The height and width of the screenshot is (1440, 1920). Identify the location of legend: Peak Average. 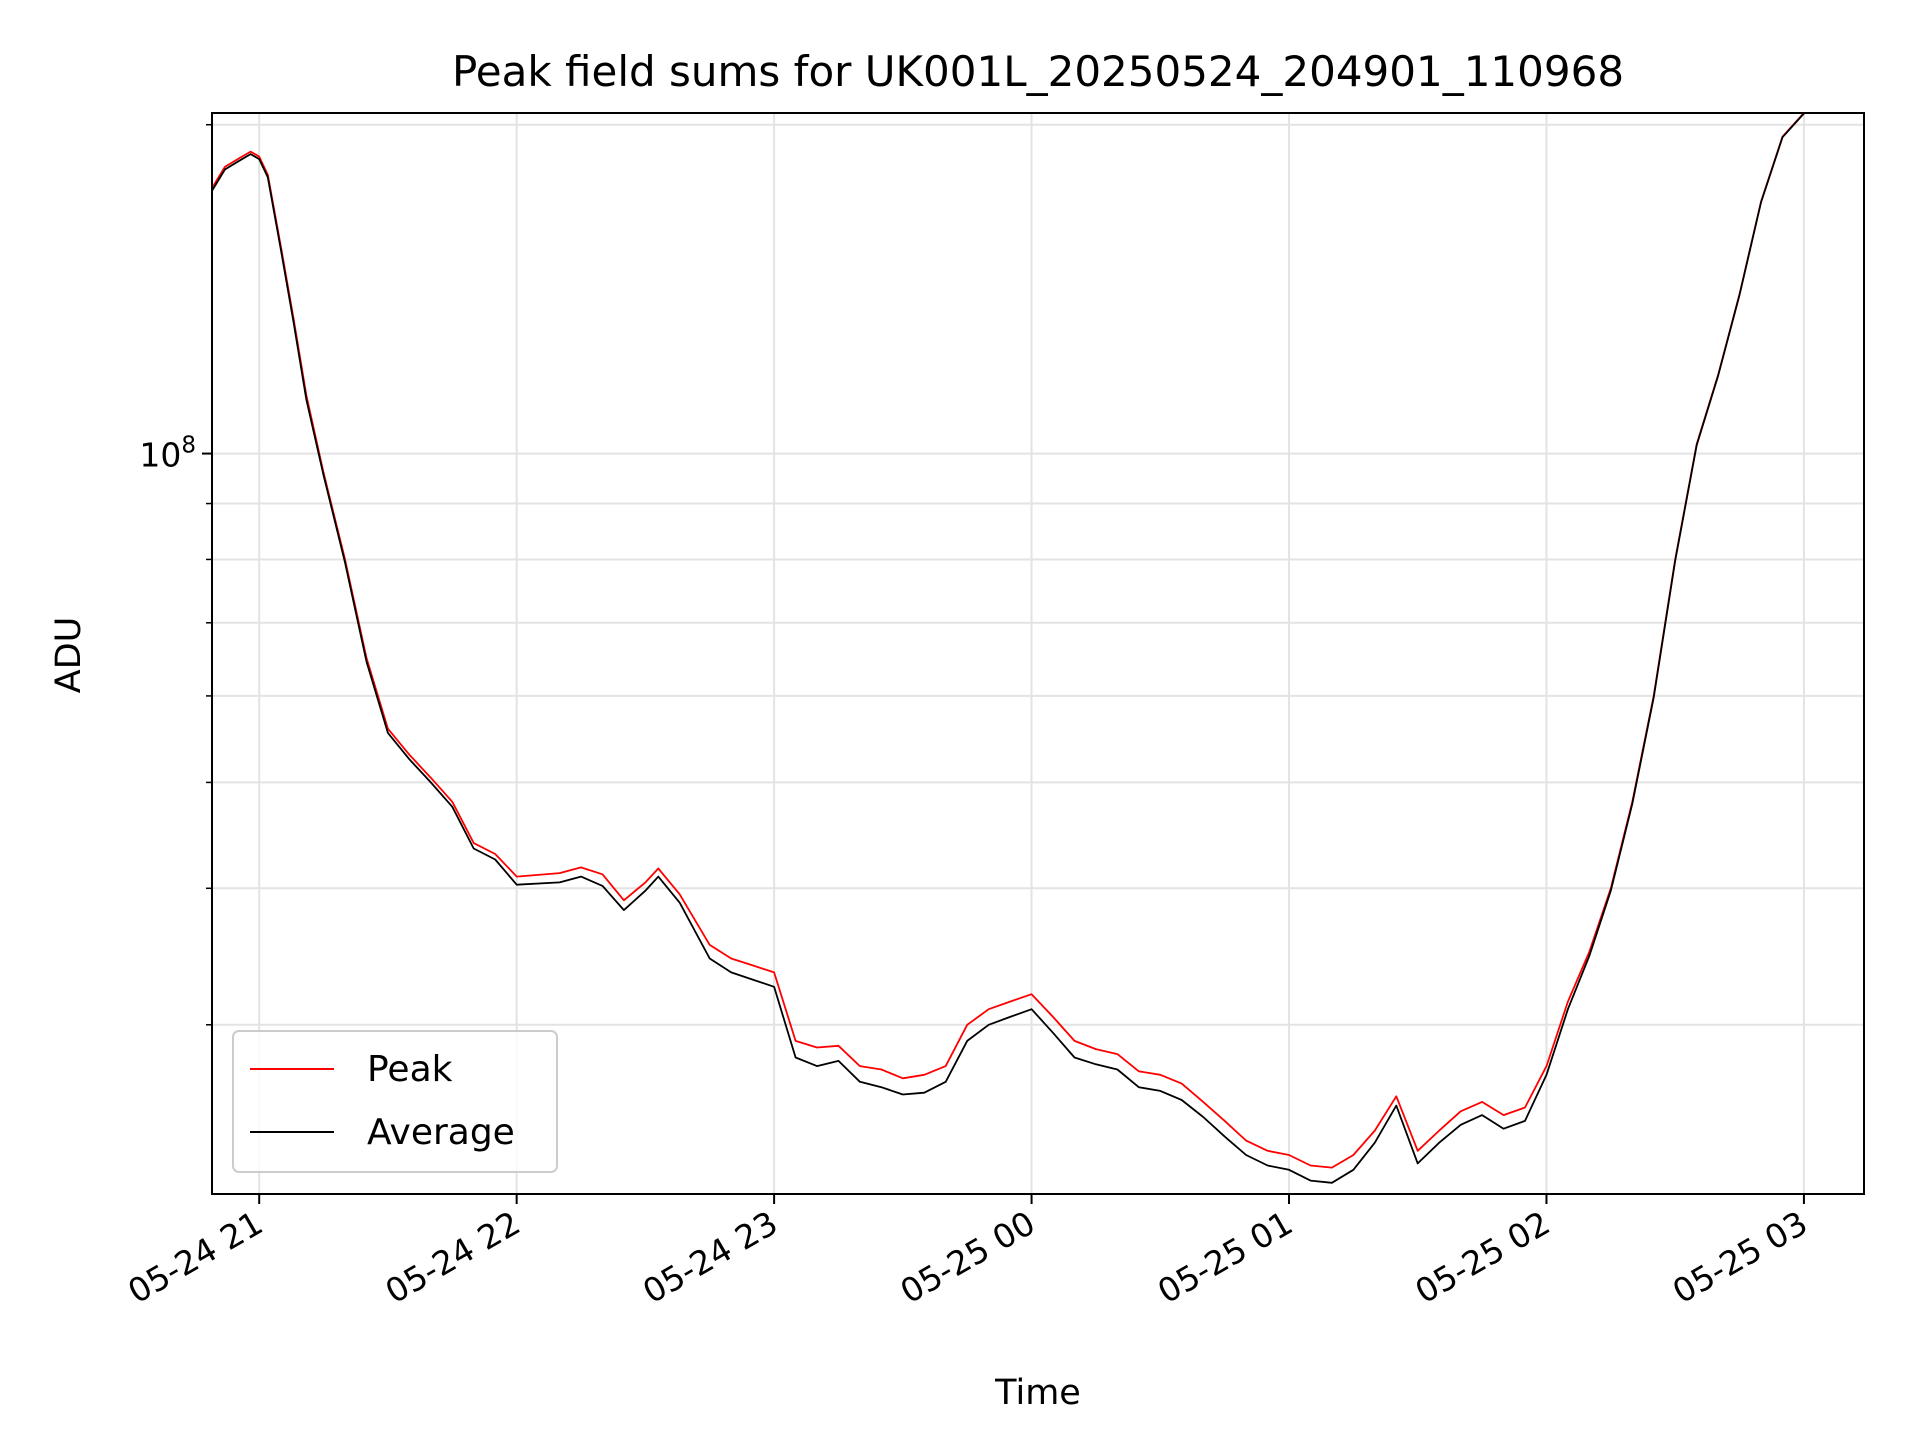
(395, 1101).